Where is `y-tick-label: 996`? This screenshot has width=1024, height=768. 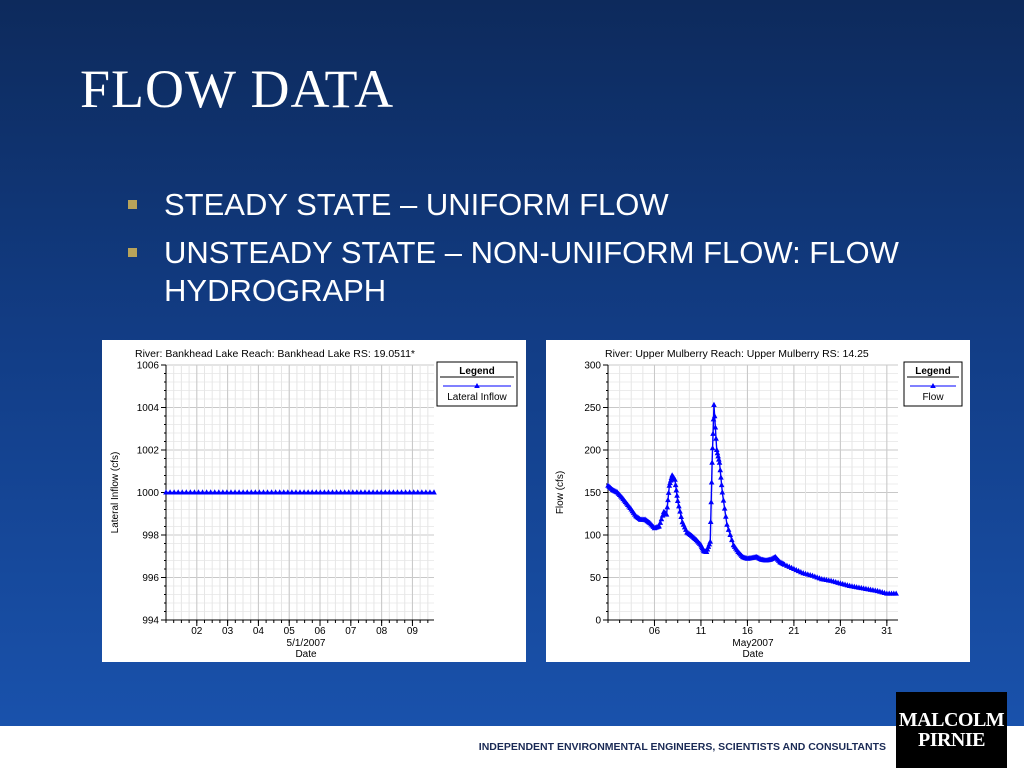
y-tick-label: 996 is located at coordinates (150, 578).